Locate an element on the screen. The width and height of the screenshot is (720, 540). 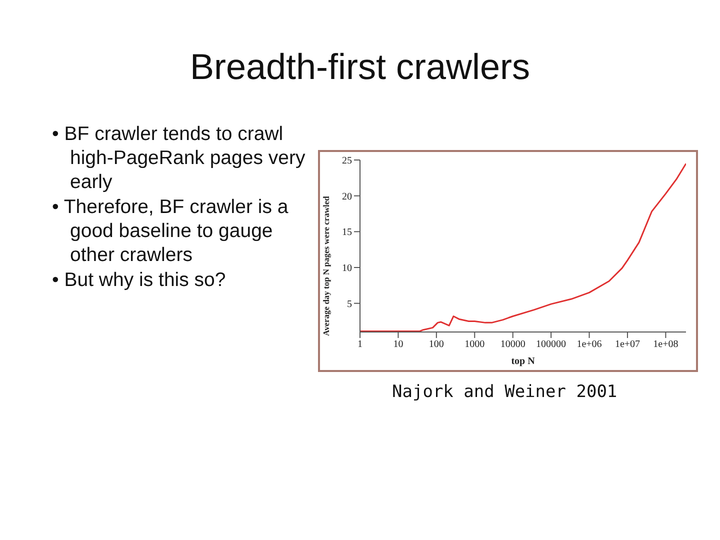
x-axis-title: top N is located at coordinates (523, 361).